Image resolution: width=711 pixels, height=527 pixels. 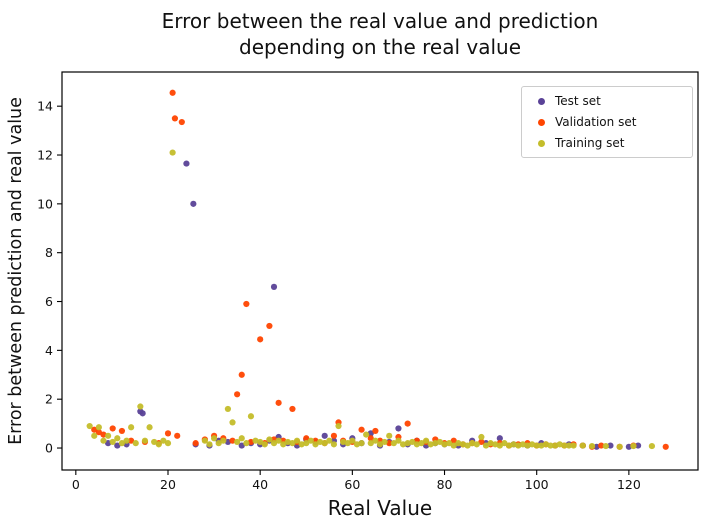 What do you see at coordinates (629, 484) in the screenshot?
I see `x-tick-label: 120` at bounding box center [629, 484].